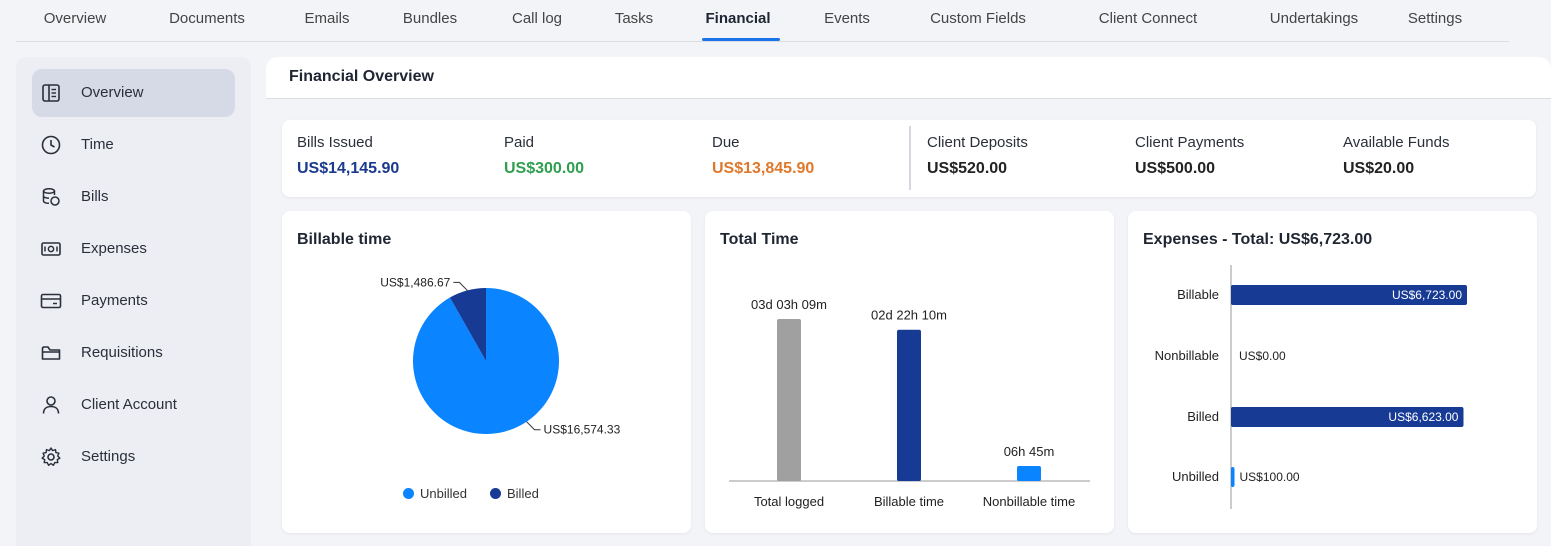 The height and width of the screenshot is (546, 1551). What do you see at coordinates (430, 18) in the screenshot?
I see `tab-bundles: Bundles` at bounding box center [430, 18].